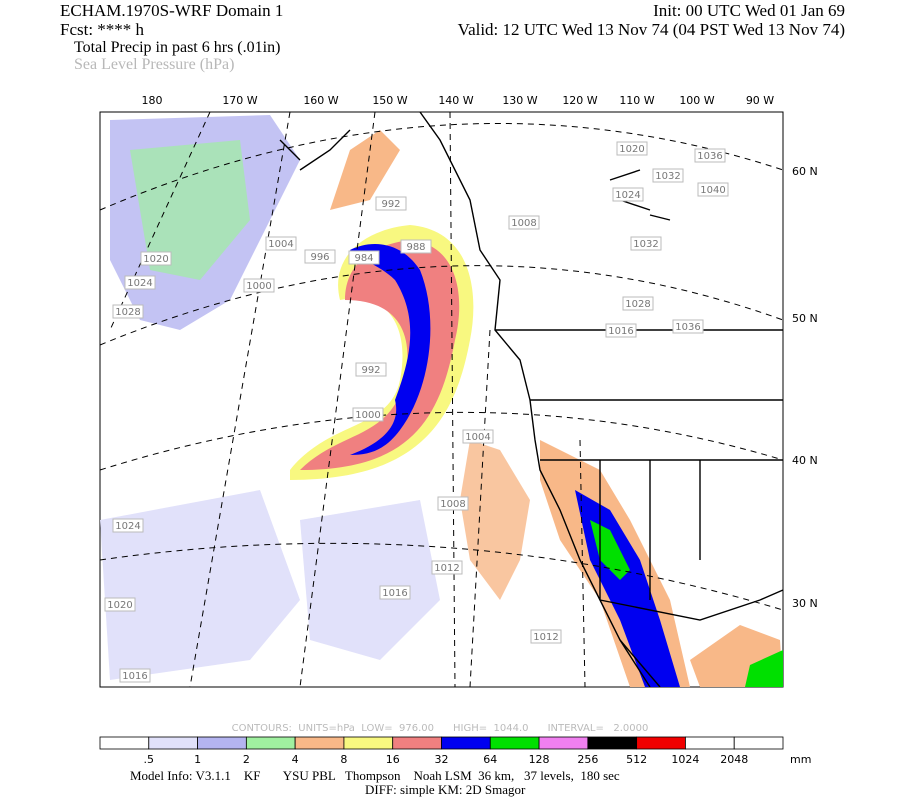 This screenshot has height=800, width=900. Describe the element at coordinates (246, 759) in the screenshot. I see `colorbar-label: 2` at that location.